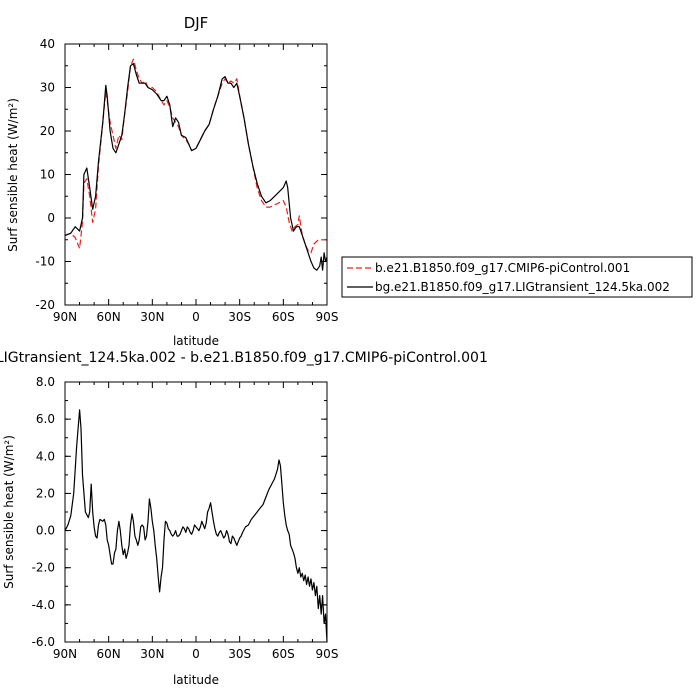 Image resolution: width=700 pixels, height=700 pixels. Describe the element at coordinates (196, 341) in the screenshot. I see `x-axis-label-top: latitude` at that location.